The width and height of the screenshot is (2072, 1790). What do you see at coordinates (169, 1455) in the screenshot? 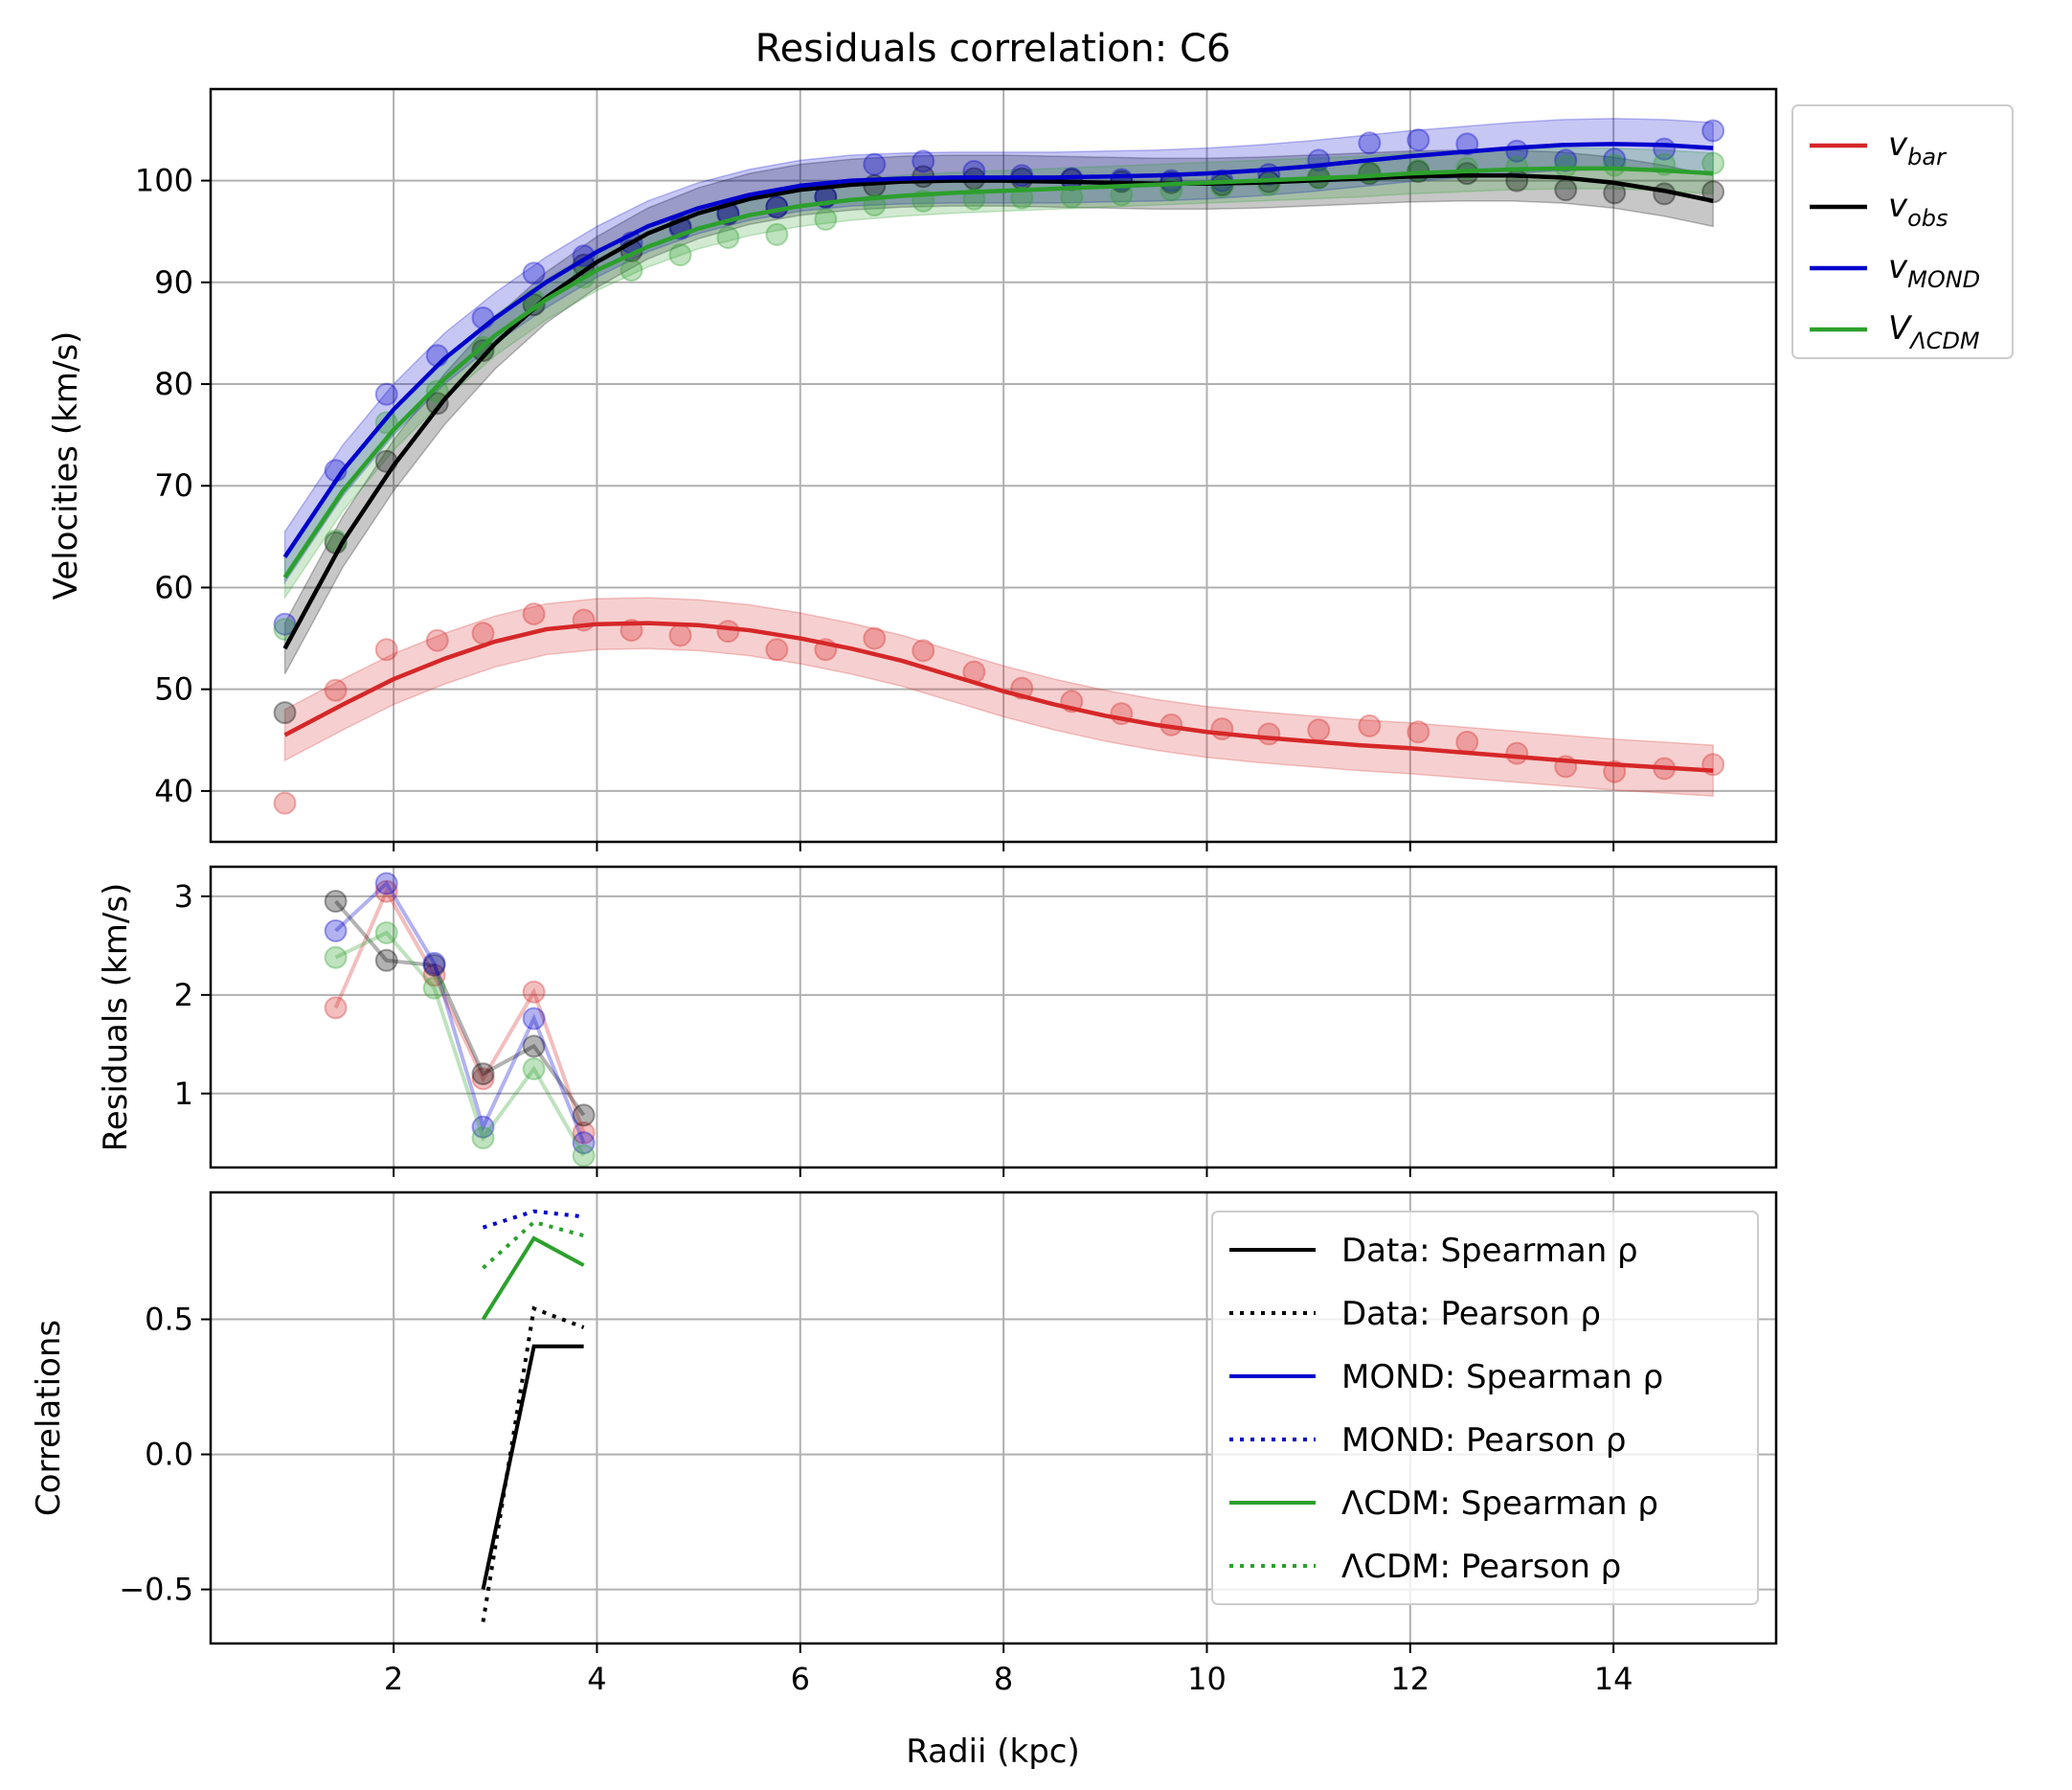
I see `y-tick-label: 0.0` at bounding box center [169, 1455].